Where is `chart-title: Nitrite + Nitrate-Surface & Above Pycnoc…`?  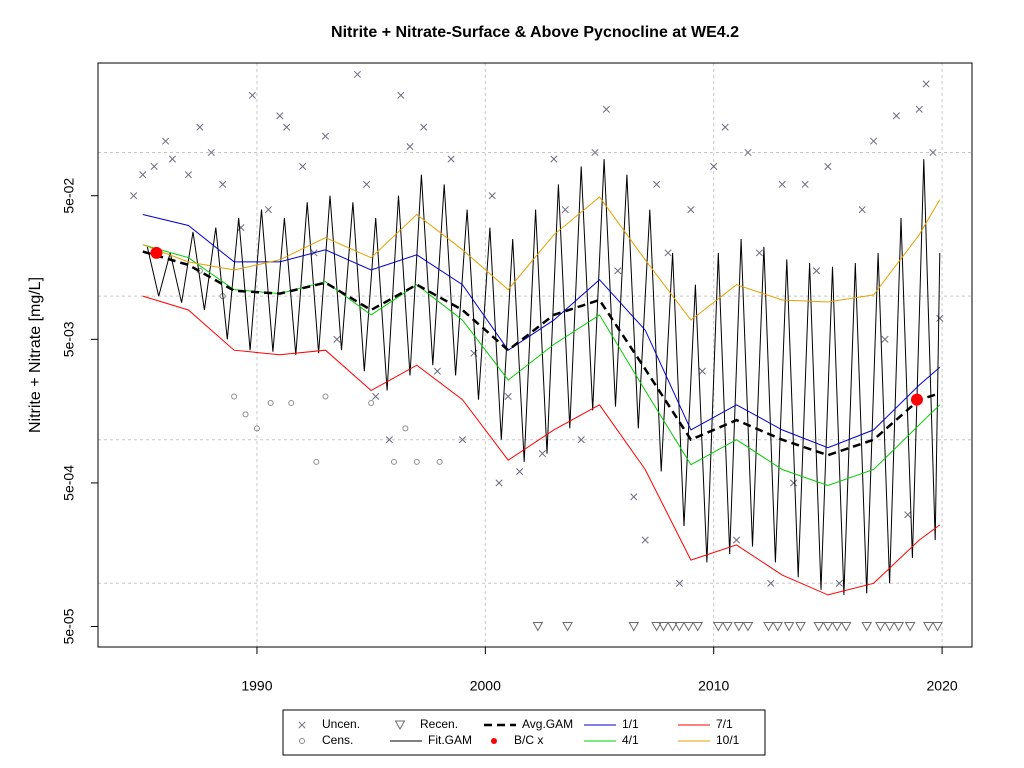
chart-title: Nitrite + Nitrate-Surface & Above Pycnoc… is located at coordinates (535, 32).